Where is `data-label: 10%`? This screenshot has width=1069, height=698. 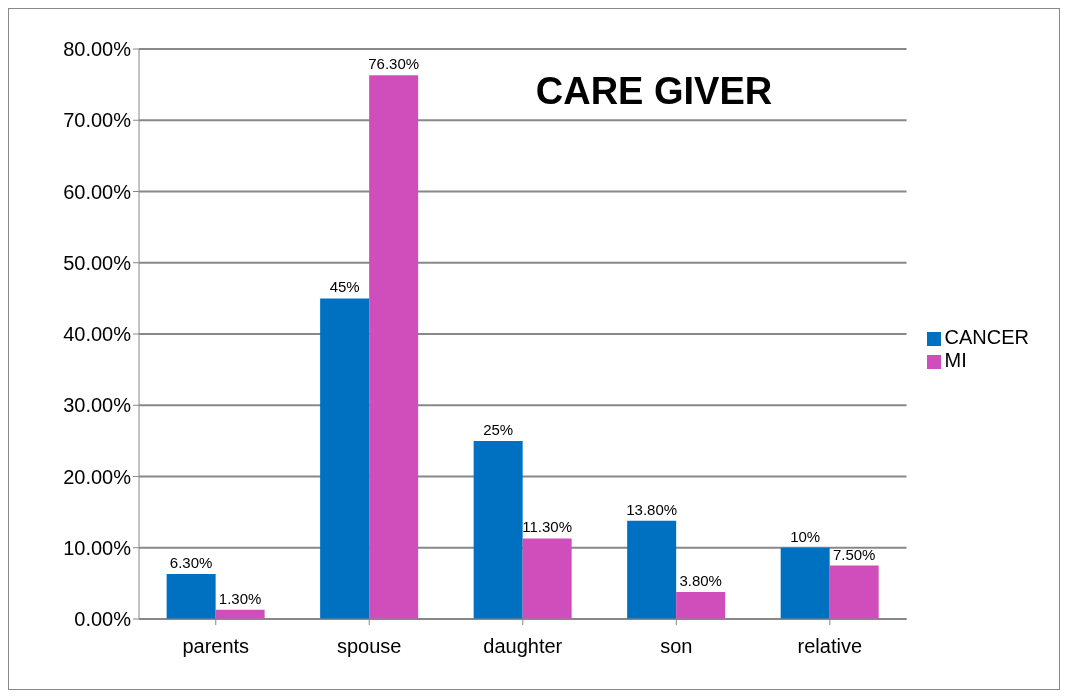 data-label: 10% is located at coordinates (805, 536).